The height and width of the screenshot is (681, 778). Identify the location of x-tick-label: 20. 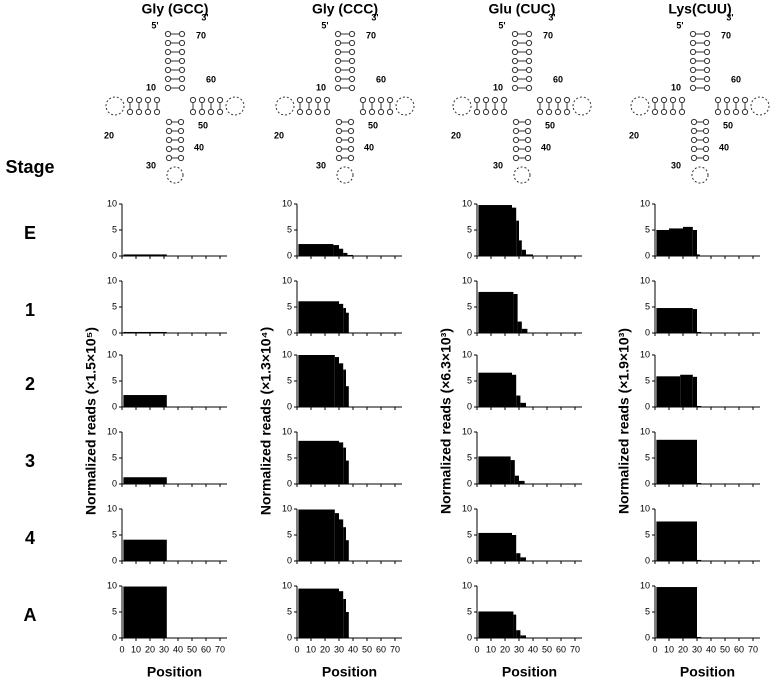
(150, 649).